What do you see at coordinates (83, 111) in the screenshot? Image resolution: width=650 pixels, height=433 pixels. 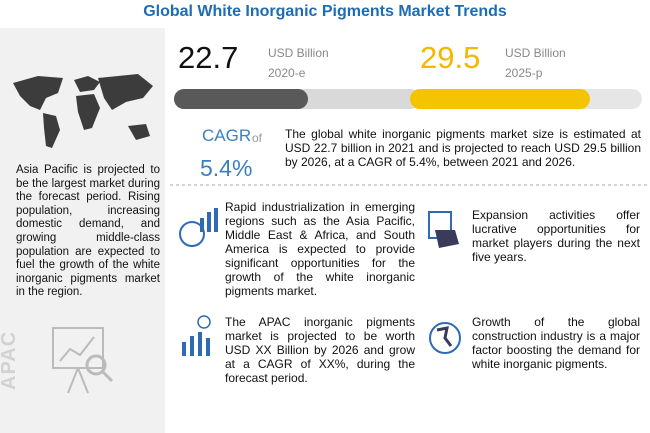 I see `world-map` at bounding box center [83, 111].